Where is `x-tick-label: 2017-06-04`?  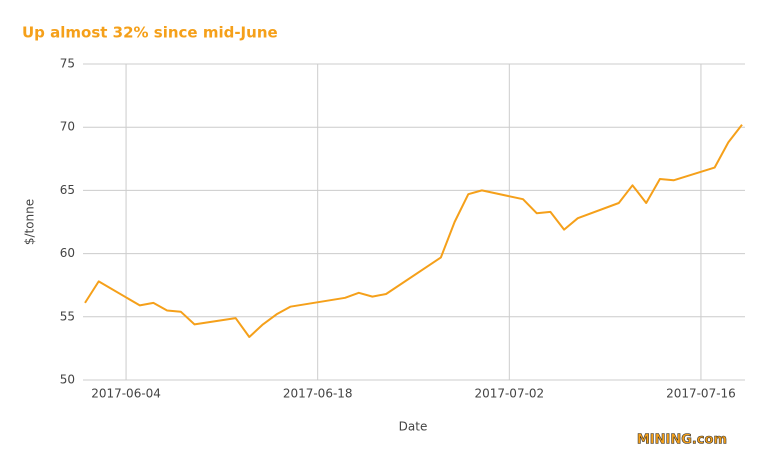
x-tick-label: 2017-06-04 is located at coordinates (126, 394).